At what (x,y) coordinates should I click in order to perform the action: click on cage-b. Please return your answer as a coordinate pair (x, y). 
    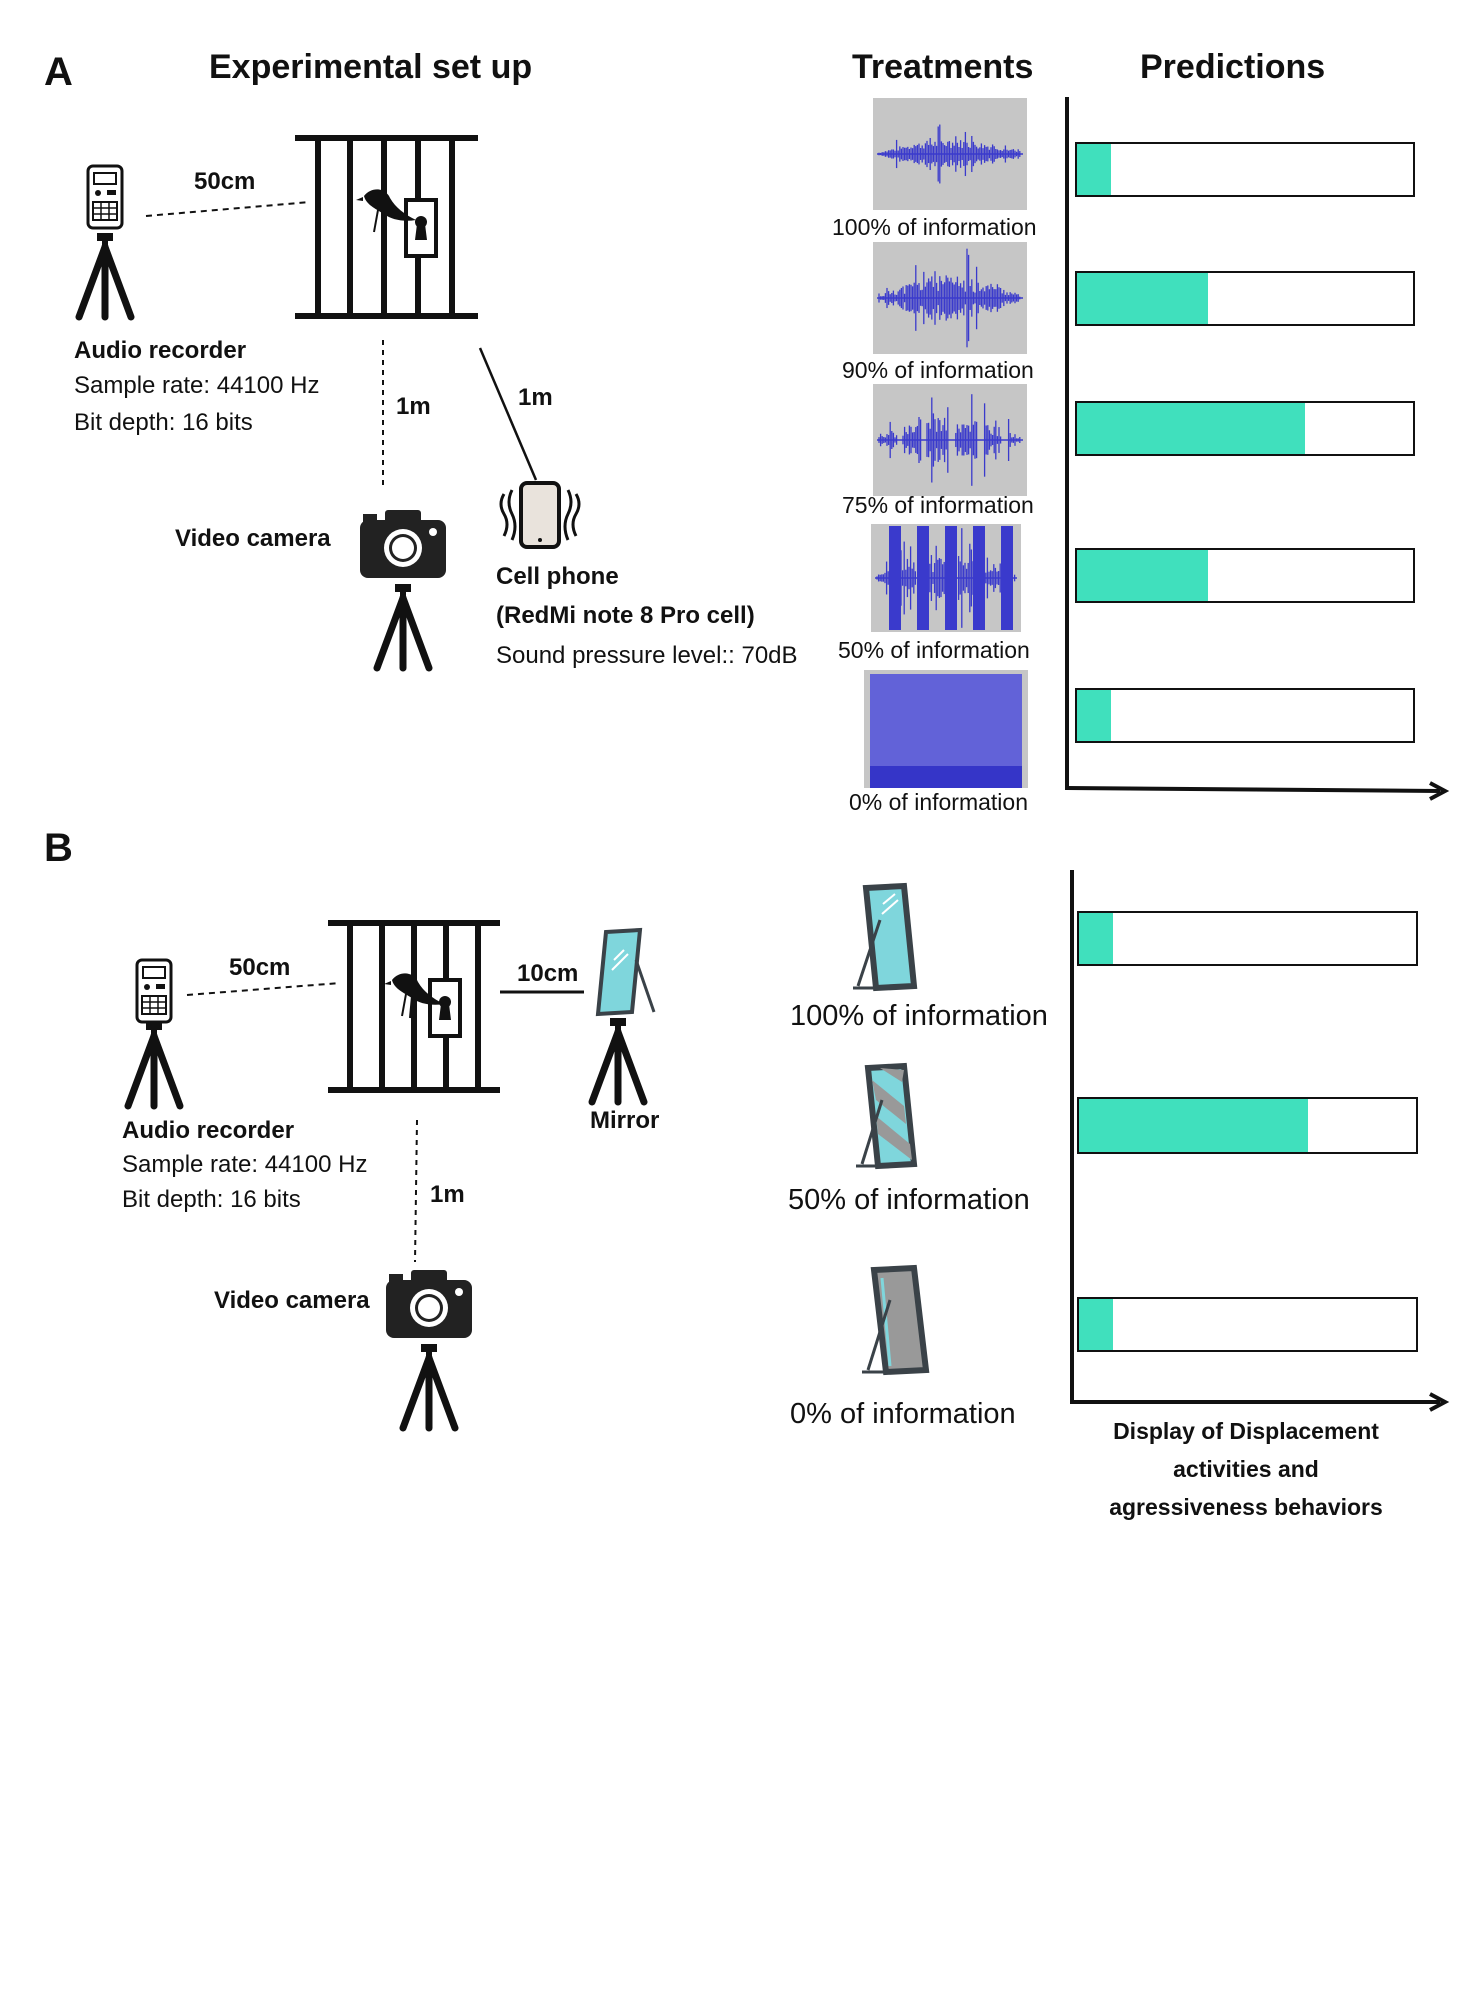
    Looking at the image, I should click on (414, 1006).